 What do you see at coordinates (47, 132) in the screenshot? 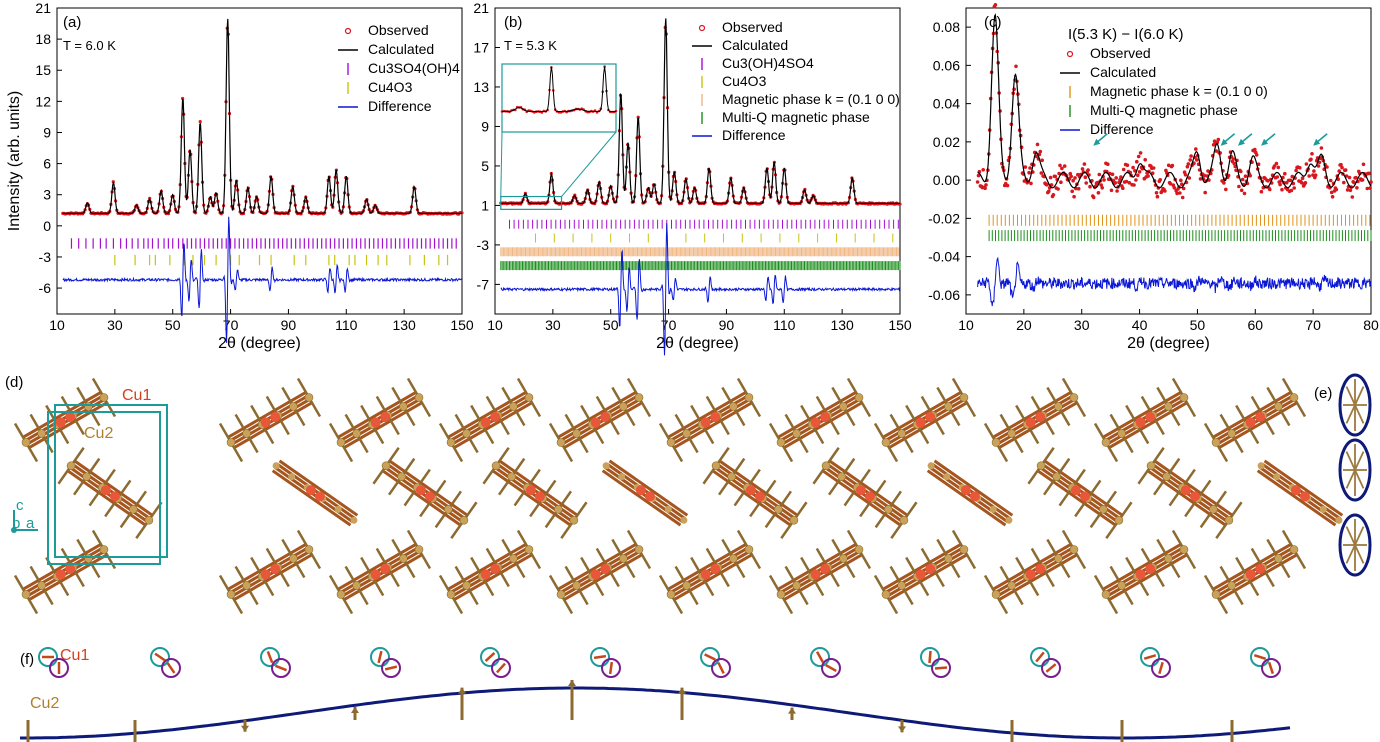
I see `y-tick-label: 9` at bounding box center [47, 132].